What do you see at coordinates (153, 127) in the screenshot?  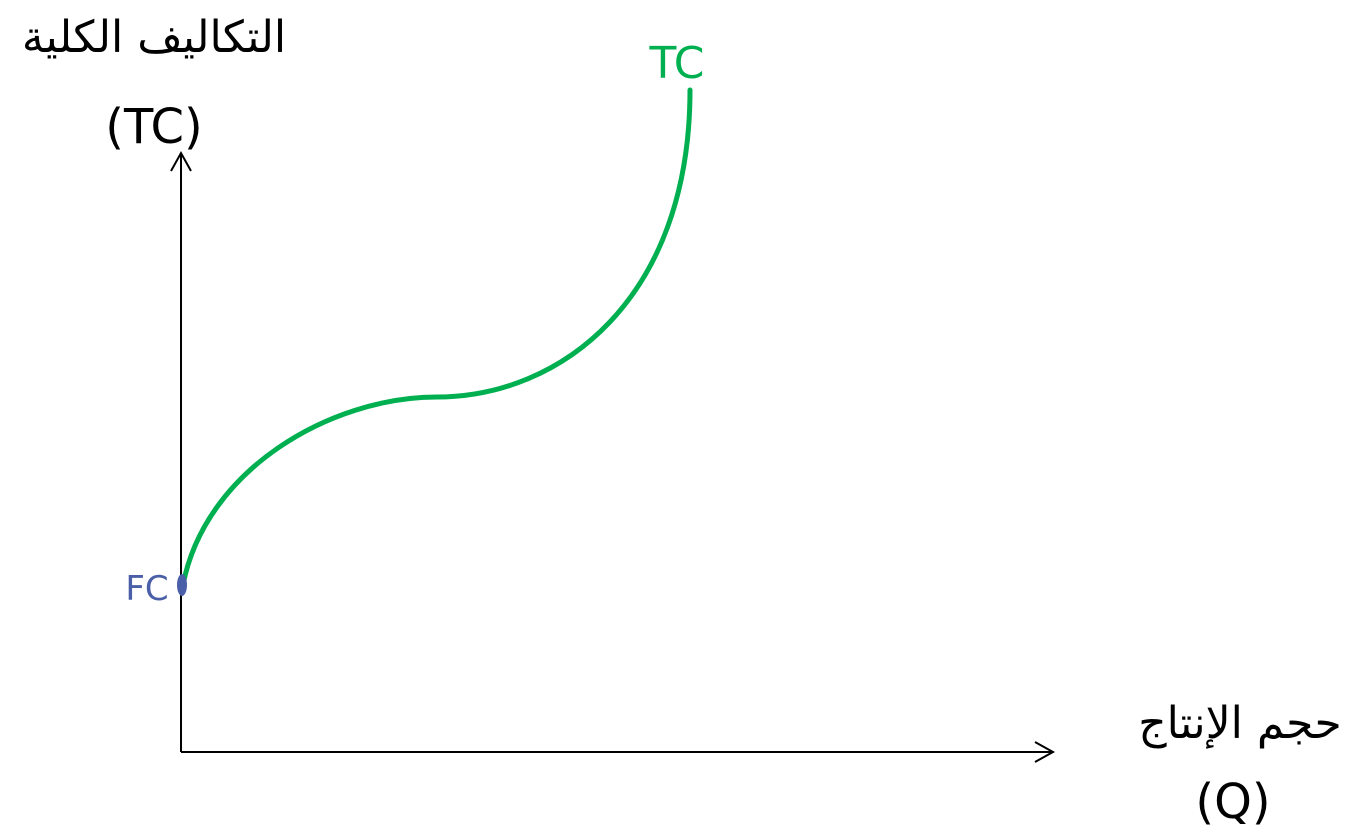 I see `y-axis-label-abbrev: (TC)` at bounding box center [153, 127].